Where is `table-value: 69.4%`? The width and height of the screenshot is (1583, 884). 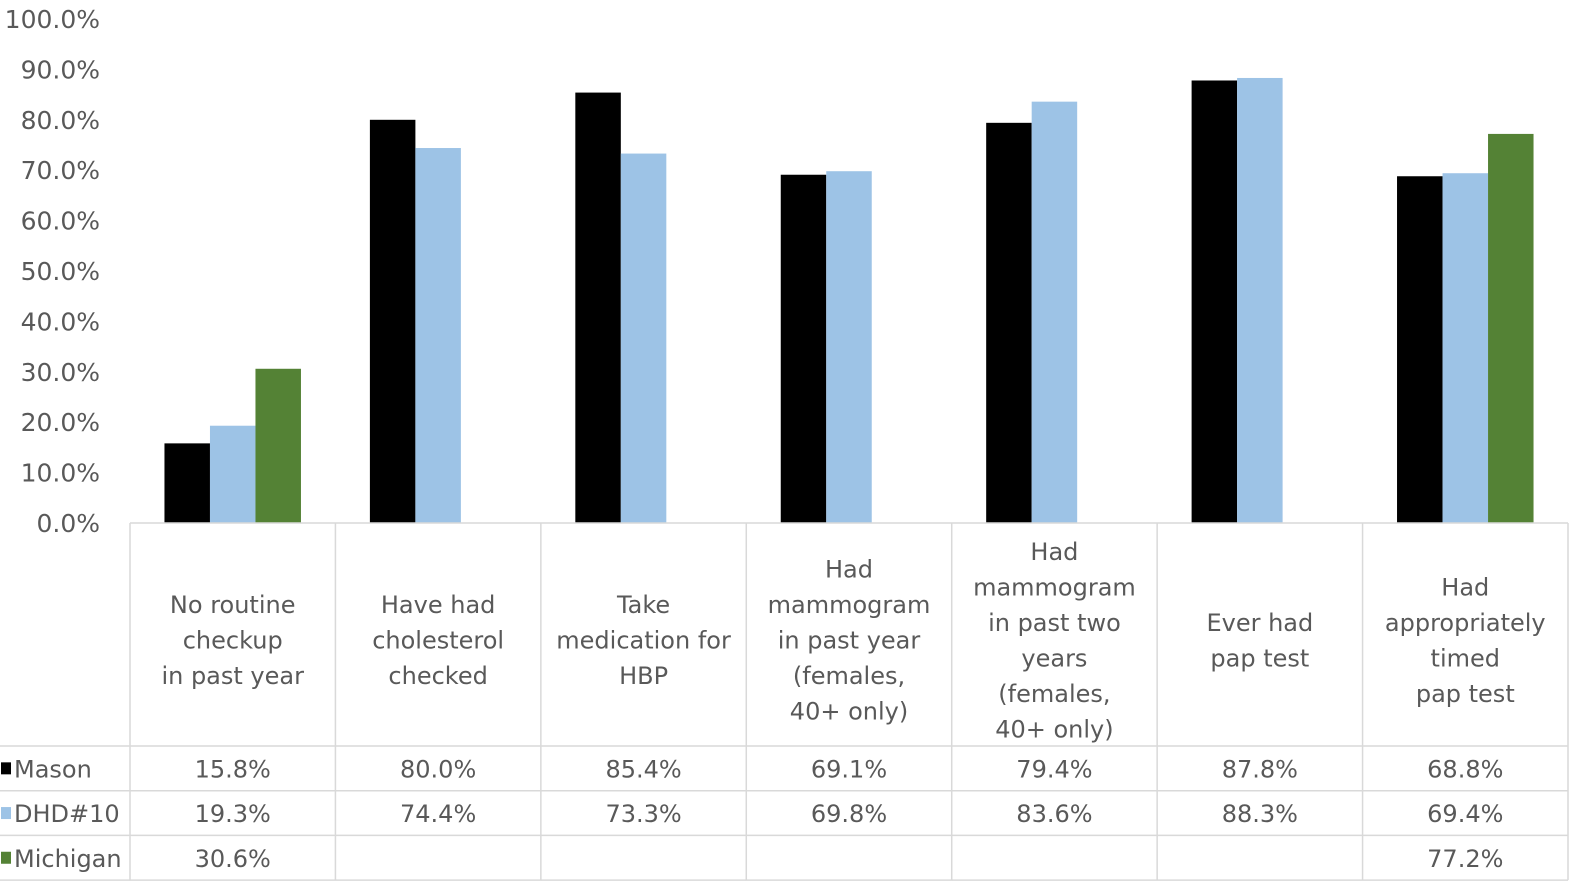 table-value: 69.4% is located at coordinates (1465, 814).